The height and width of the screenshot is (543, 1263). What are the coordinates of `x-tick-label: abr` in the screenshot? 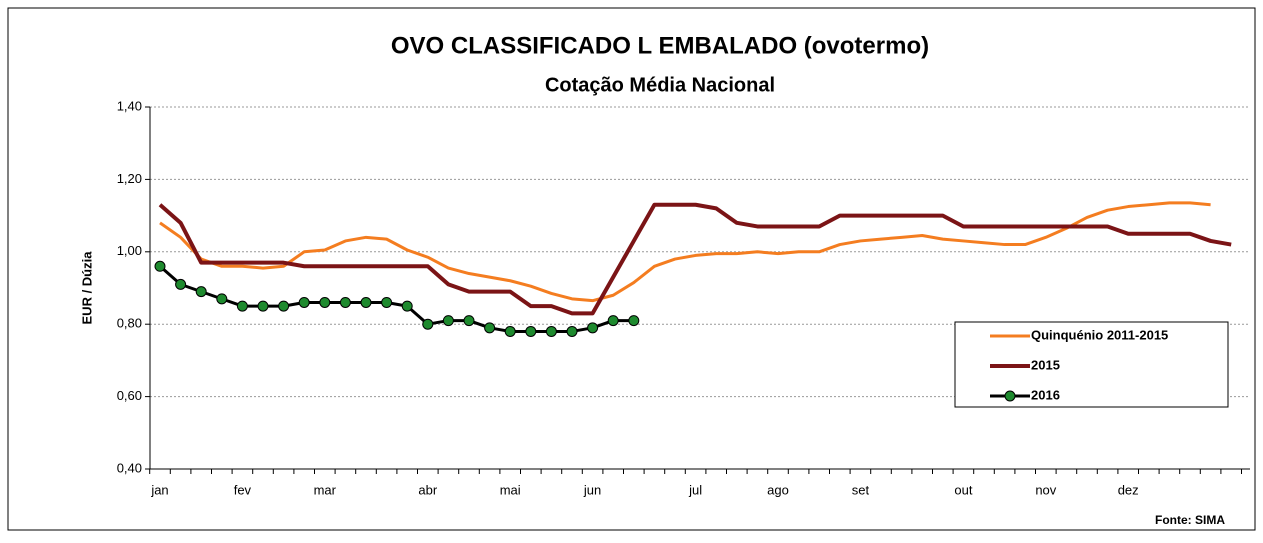 It's located at (427, 489).